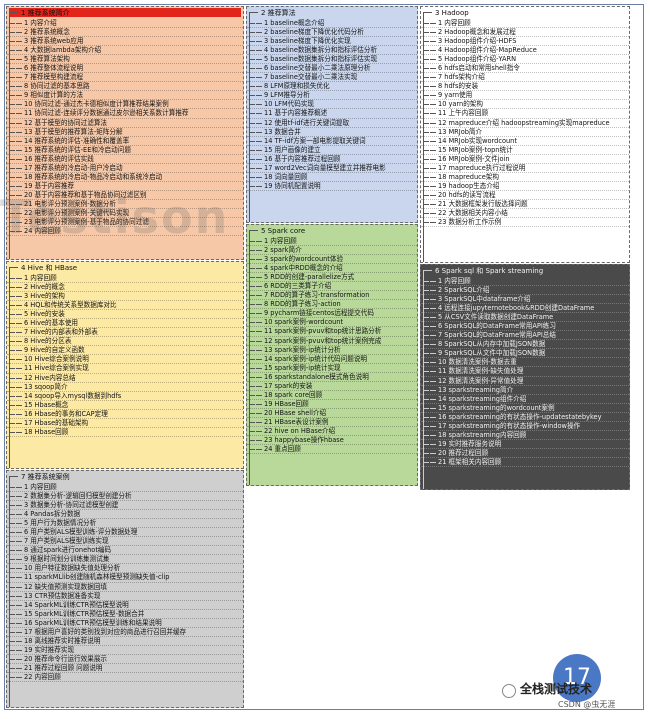 This screenshot has height=719, width=650. What do you see at coordinates (332, 87) in the screenshot?
I see `list-item: 8 LFM原理和损失优化` at bounding box center [332, 87].